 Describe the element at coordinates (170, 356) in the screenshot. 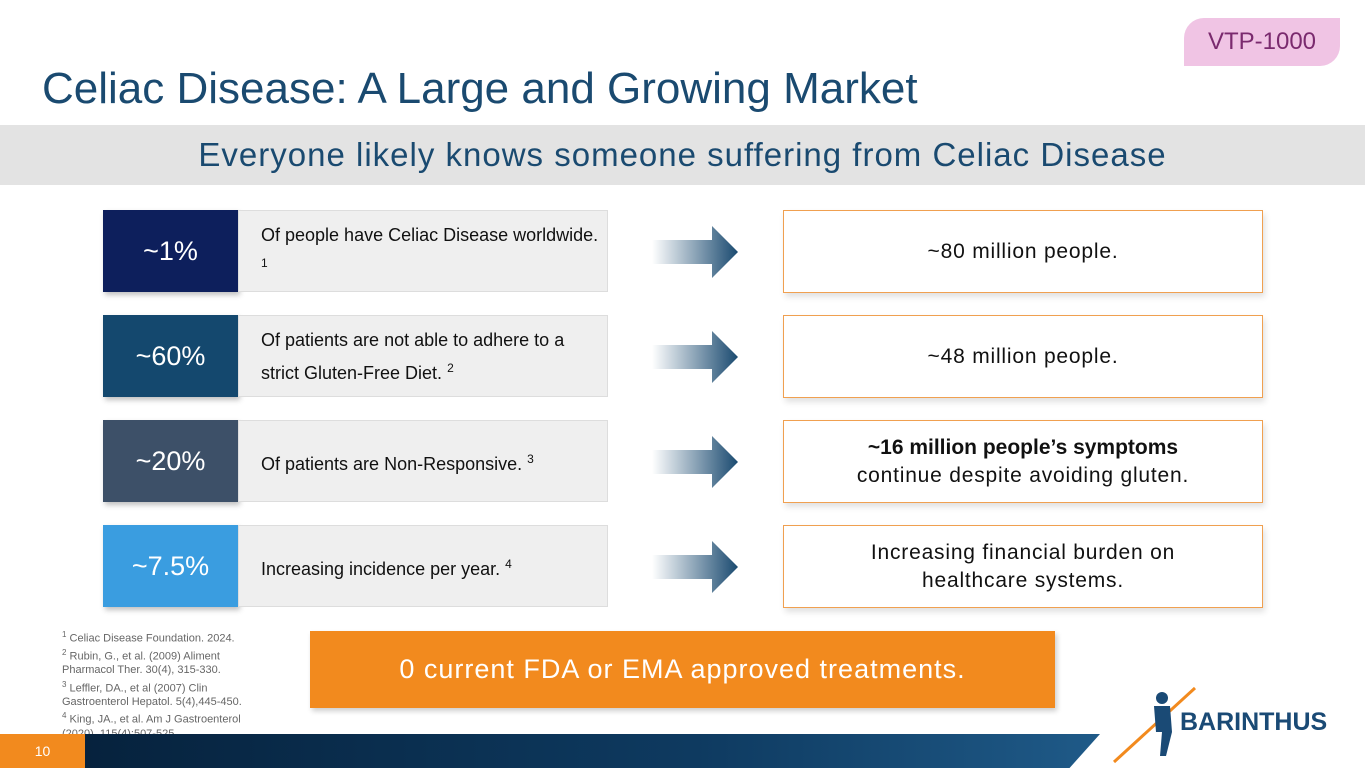

I see `stat-box: ~60%` at that location.